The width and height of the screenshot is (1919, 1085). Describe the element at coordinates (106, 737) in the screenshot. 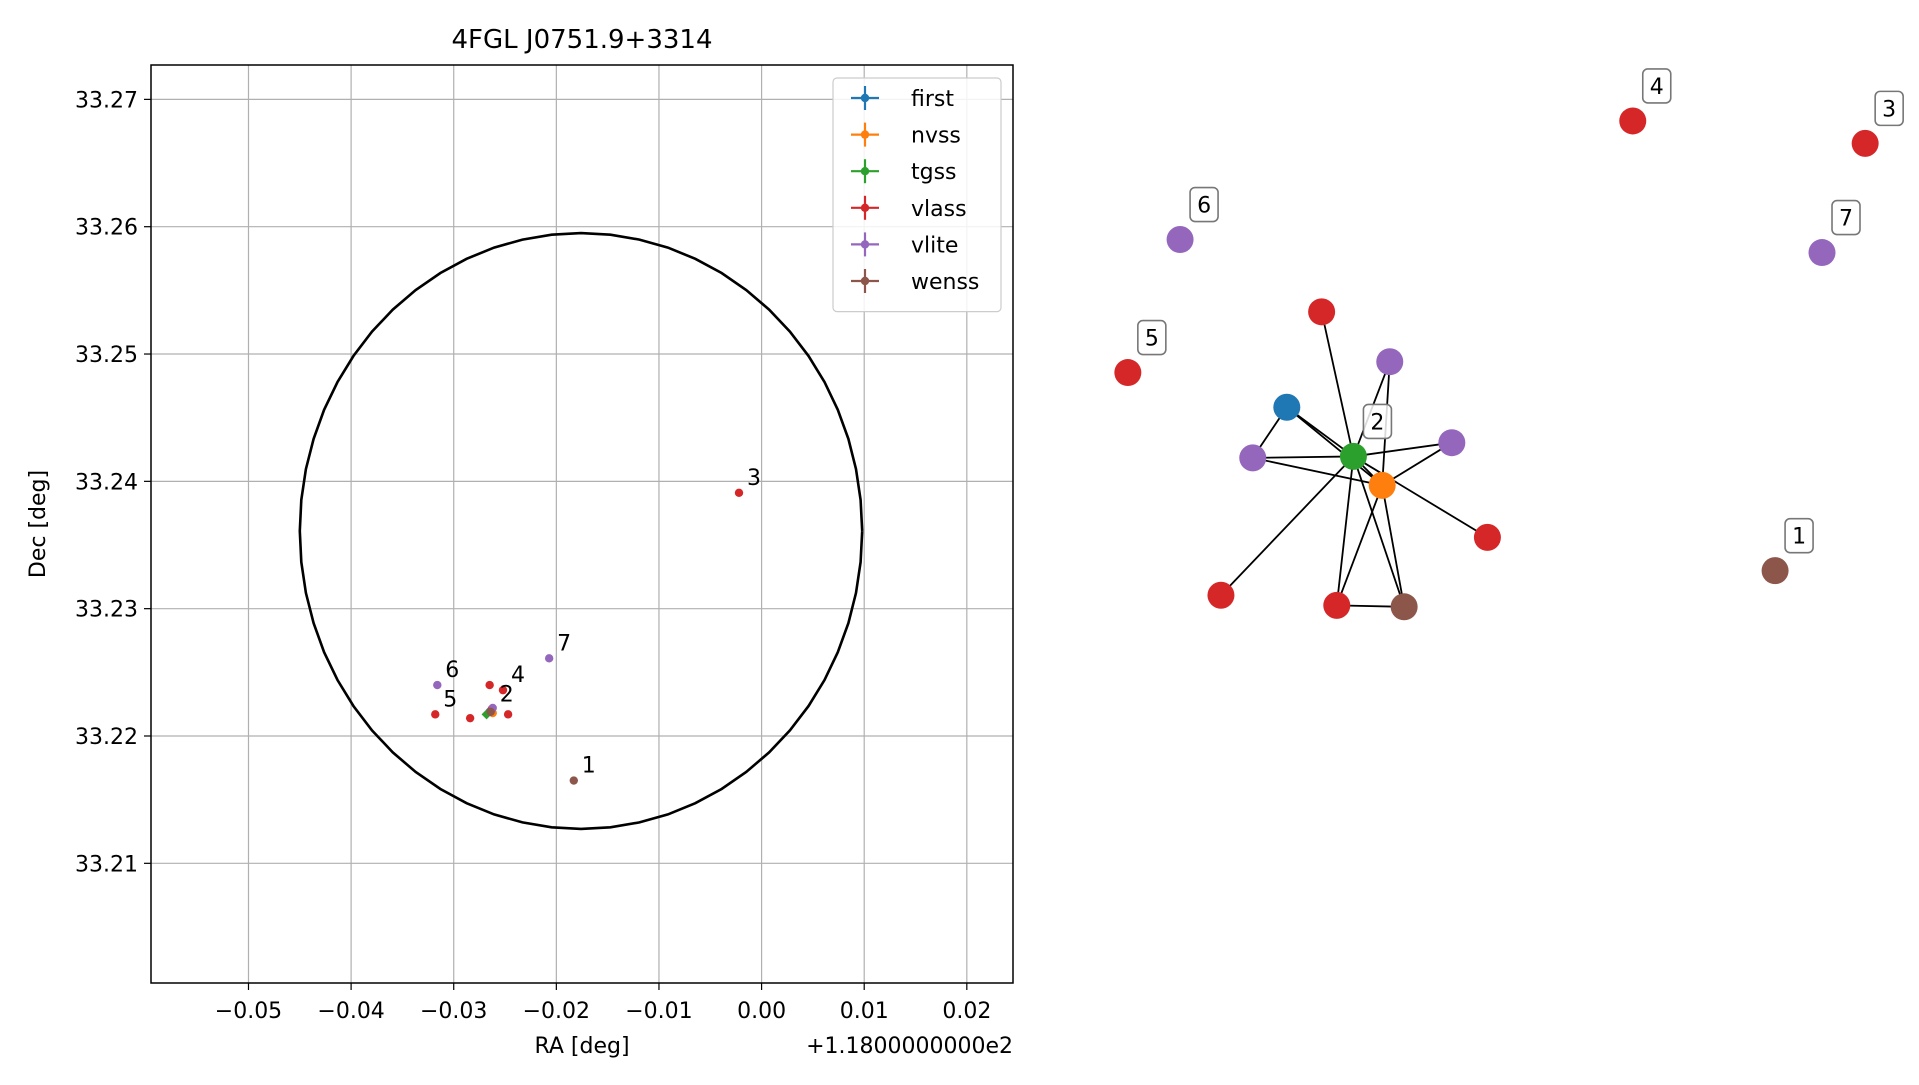

I see `y-tick-label: 33.22` at that location.